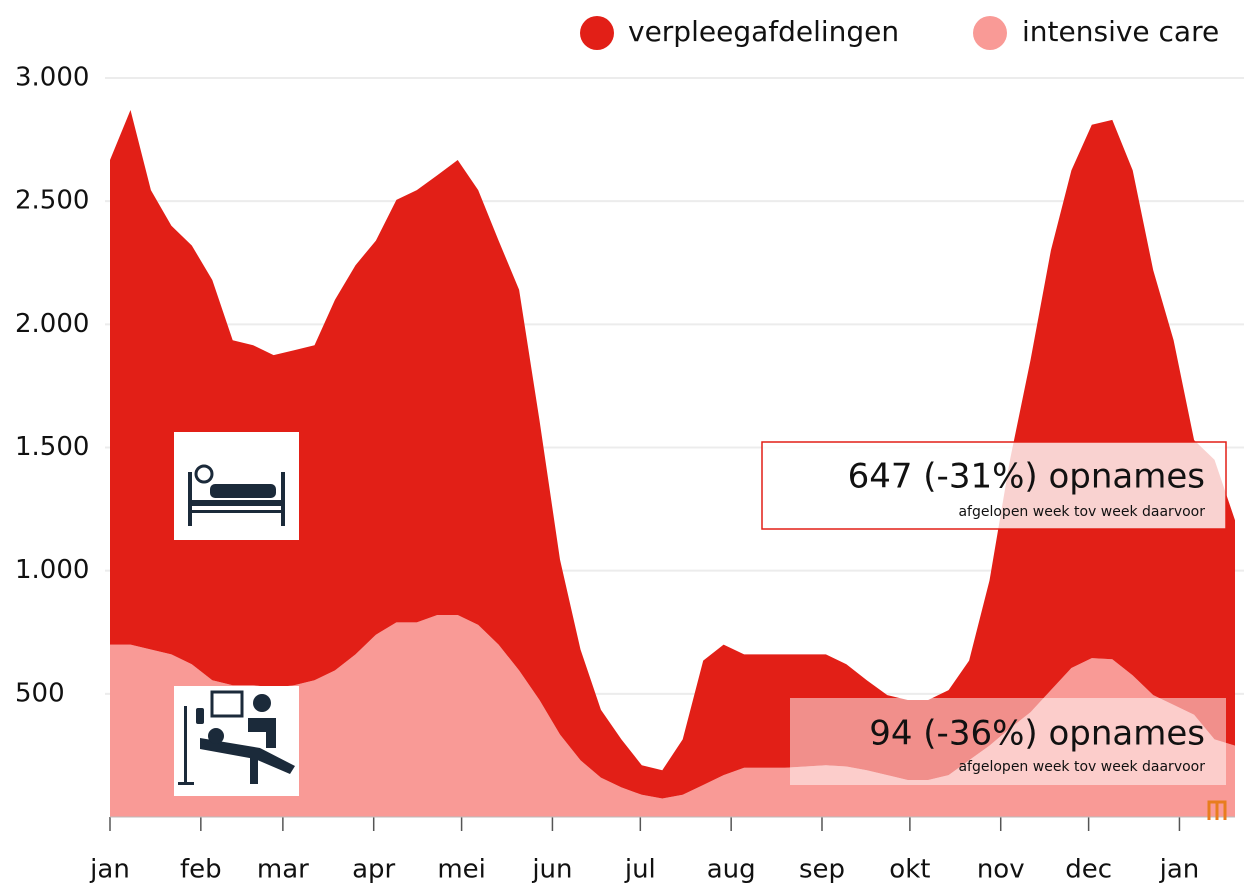 The width and height of the screenshot is (1244, 886). Describe the element at coordinates (236, 741) in the screenshot. I see `icu-icon` at that location.